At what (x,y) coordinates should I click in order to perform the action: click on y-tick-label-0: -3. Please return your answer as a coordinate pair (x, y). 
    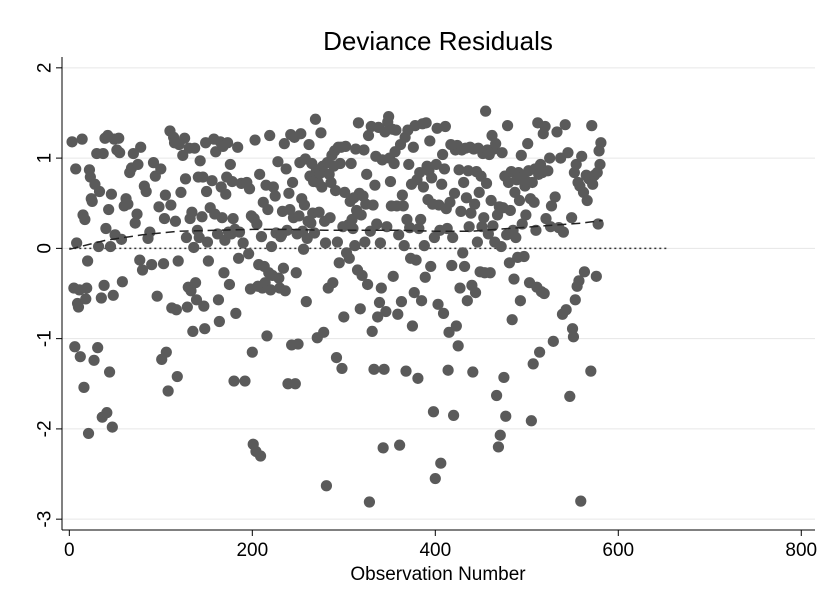
    Looking at the image, I should click on (45, 519).